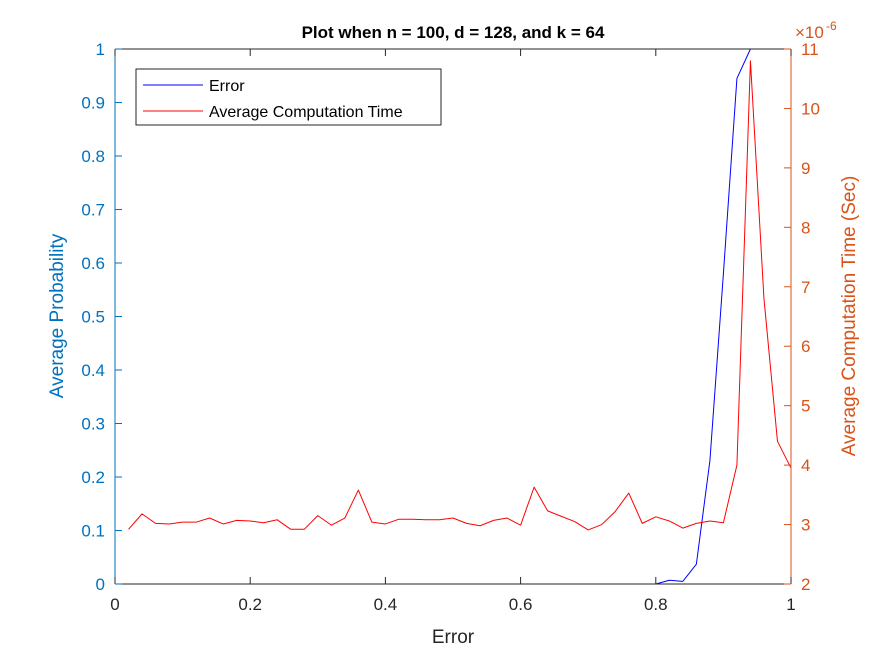  What do you see at coordinates (805, 406) in the screenshot?
I see `right-tick-label: 5` at bounding box center [805, 406].